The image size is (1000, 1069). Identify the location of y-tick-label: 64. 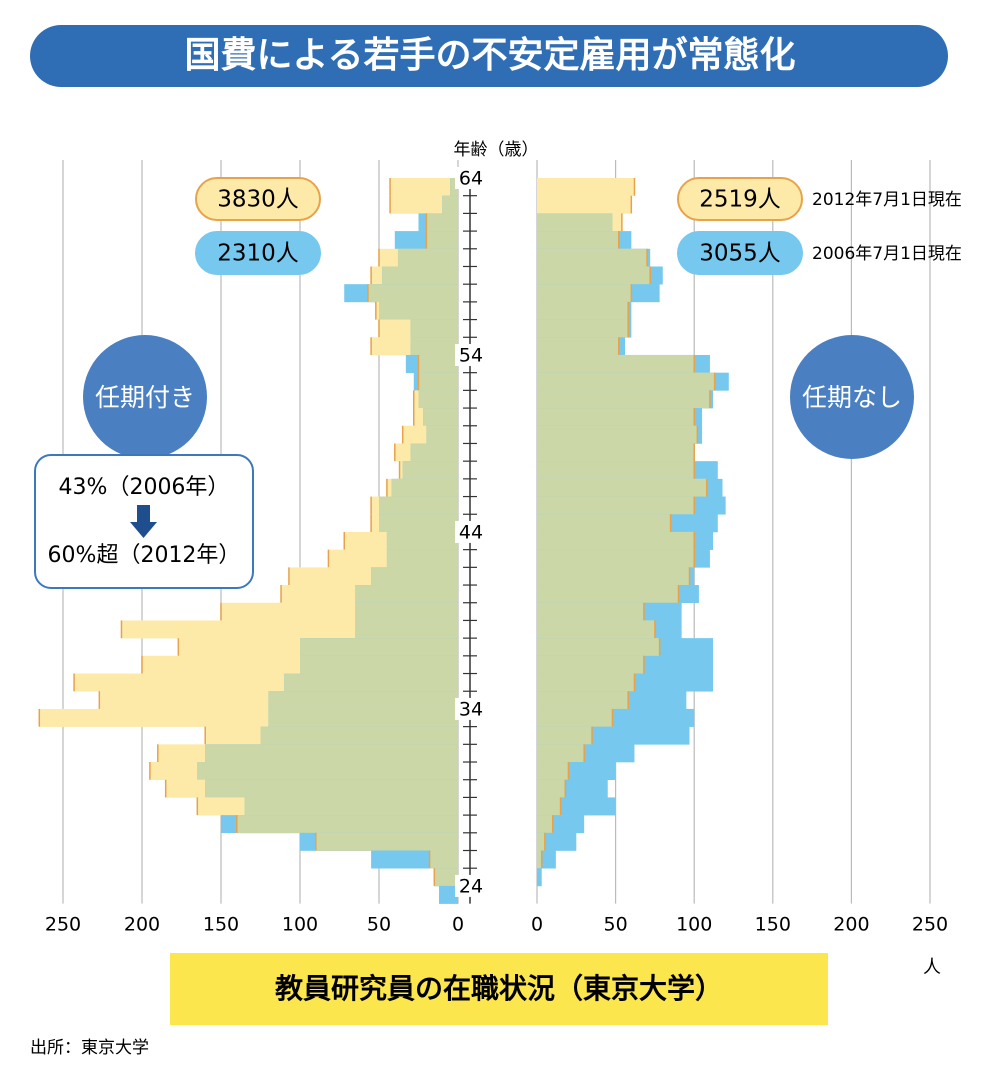
(471, 179).